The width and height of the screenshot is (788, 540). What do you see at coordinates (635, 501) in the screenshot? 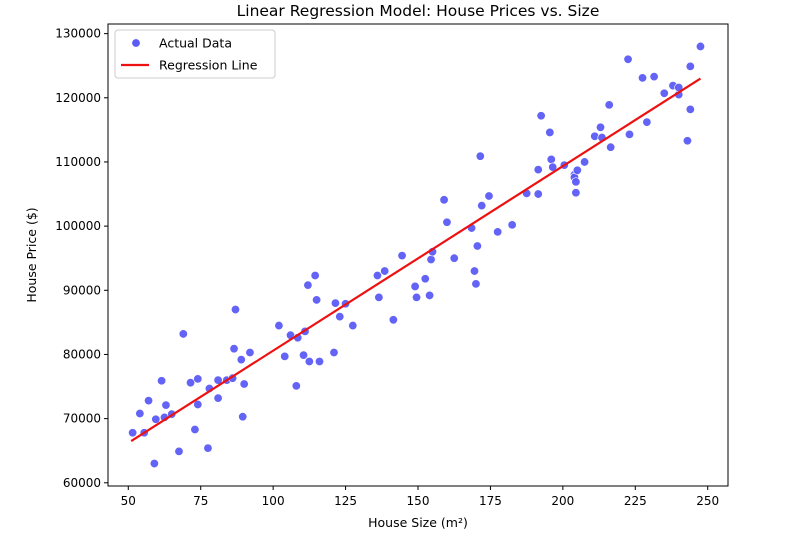
I see `x-tick-label: 225` at bounding box center [635, 501].